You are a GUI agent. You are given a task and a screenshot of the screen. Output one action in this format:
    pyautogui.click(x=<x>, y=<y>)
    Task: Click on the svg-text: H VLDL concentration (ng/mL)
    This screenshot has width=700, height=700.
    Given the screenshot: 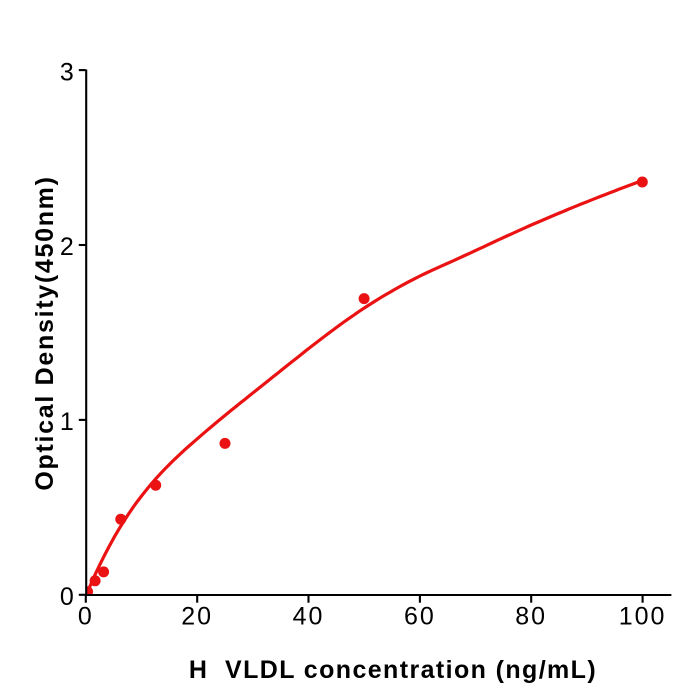 What is the action you would take?
    pyautogui.click(x=393, y=670)
    